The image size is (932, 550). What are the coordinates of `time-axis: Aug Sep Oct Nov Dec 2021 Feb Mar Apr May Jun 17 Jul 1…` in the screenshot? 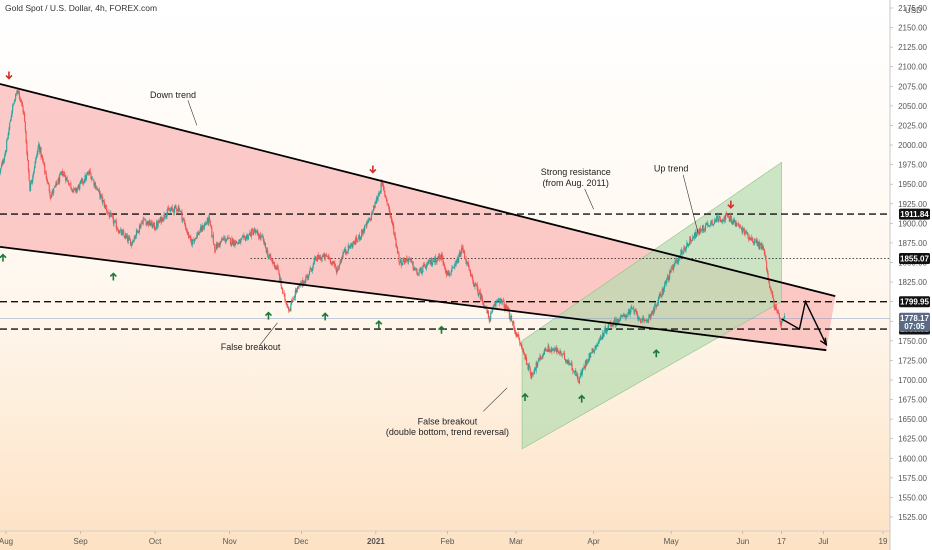 It's located at (445, 538).